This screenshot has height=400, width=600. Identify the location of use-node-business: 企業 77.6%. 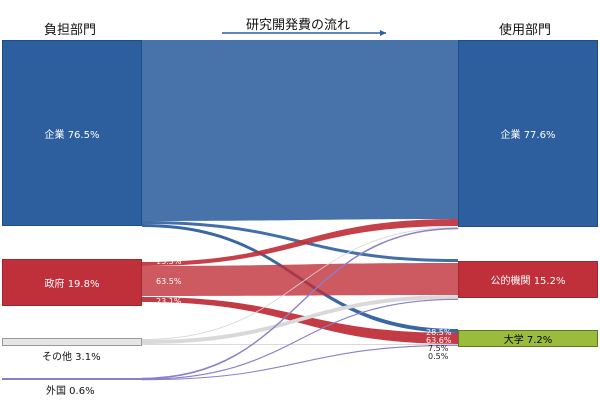
(528, 133).